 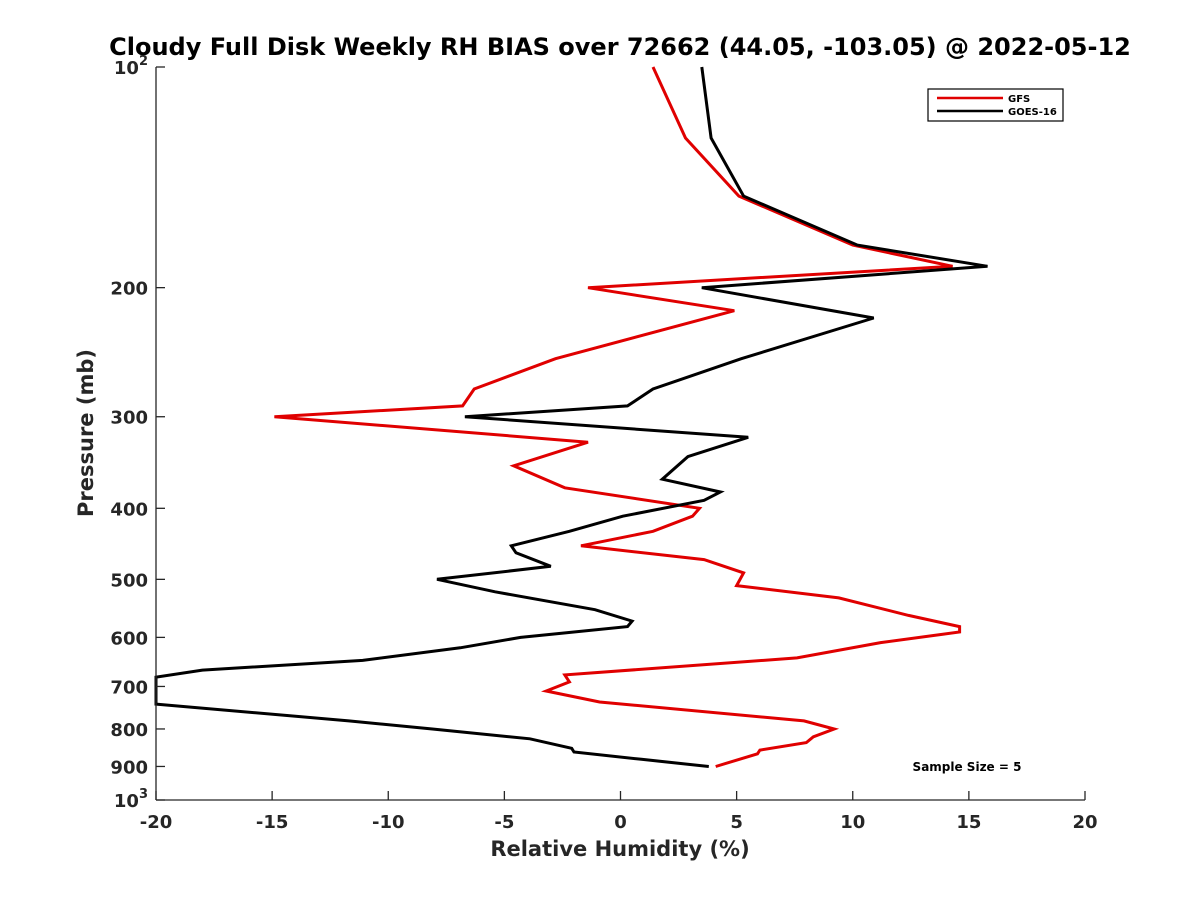 I want to click on legend: GFS GOES-16, so click(x=995, y=105).